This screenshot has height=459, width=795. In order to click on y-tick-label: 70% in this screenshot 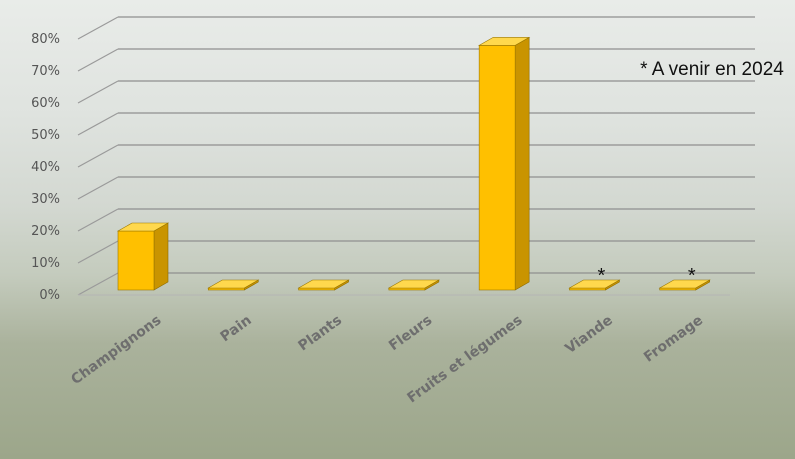, I will do `click(45, 71)`.